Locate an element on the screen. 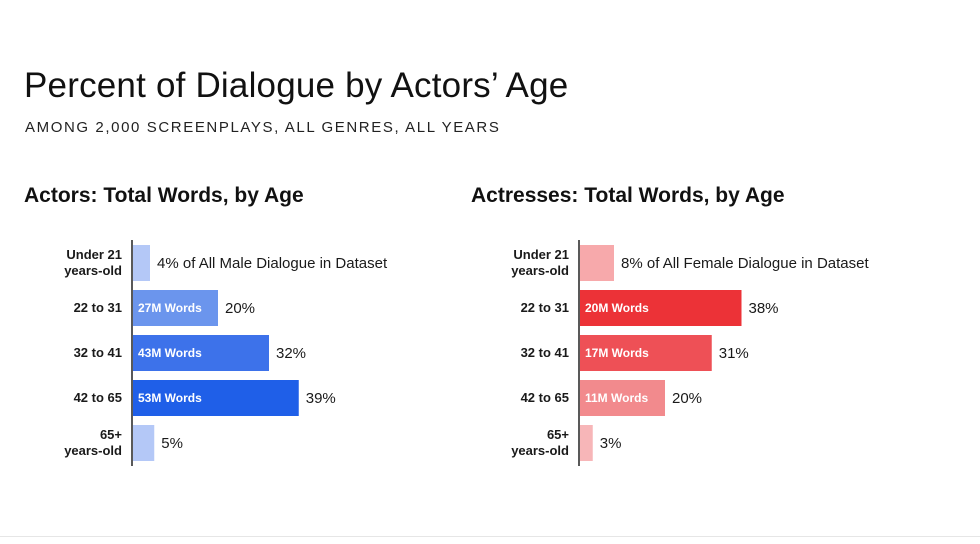 This screenshot has height=544, width=980. page-title: Percent of Dialogue by Actors’ Age is located at coordinates (296, 85).